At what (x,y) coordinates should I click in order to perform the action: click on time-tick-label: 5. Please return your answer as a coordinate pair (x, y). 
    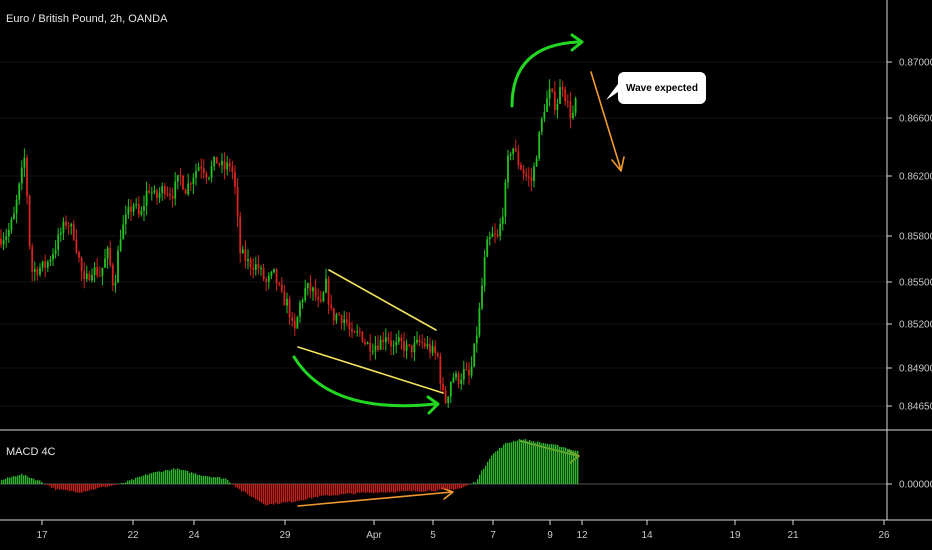
    Looking at the image, I should click on (433, 535).